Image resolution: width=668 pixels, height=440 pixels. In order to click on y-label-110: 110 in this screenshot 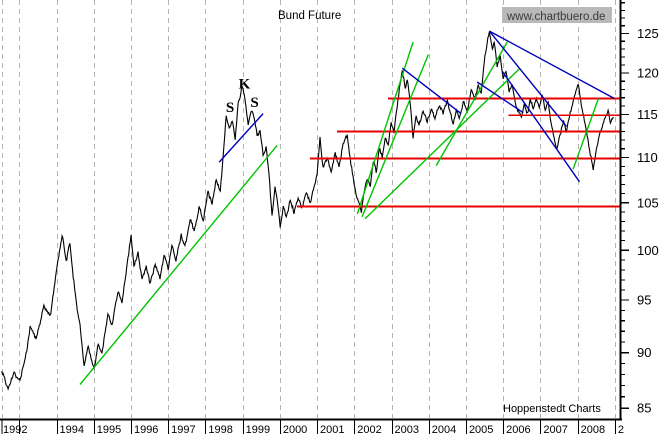, I will do `click(647, 157)`.